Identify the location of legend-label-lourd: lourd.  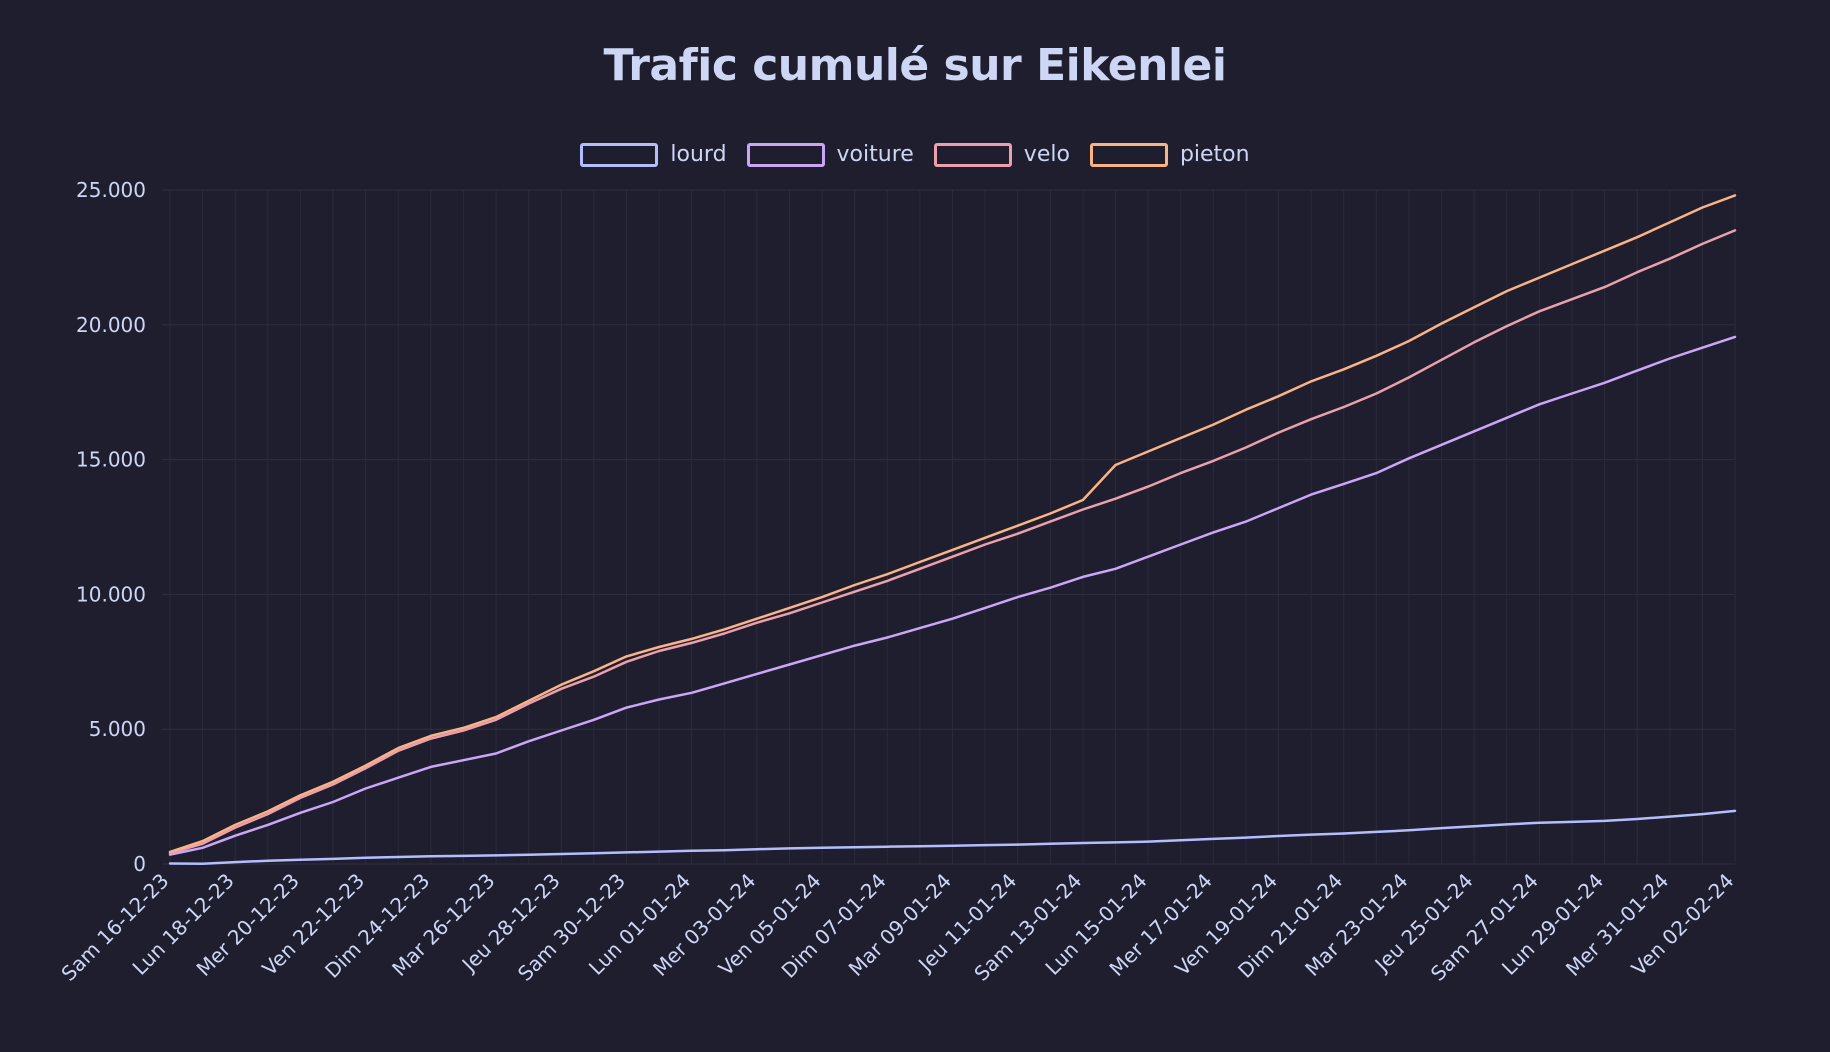
(698, 154).